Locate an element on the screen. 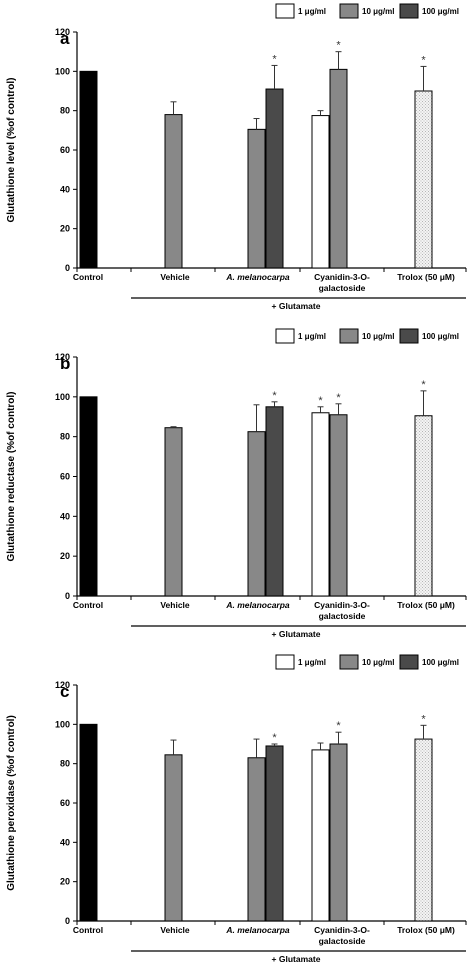 The height and width of the screenshot is (965, 472). panel-label: b is located at coordinates (65, 363).